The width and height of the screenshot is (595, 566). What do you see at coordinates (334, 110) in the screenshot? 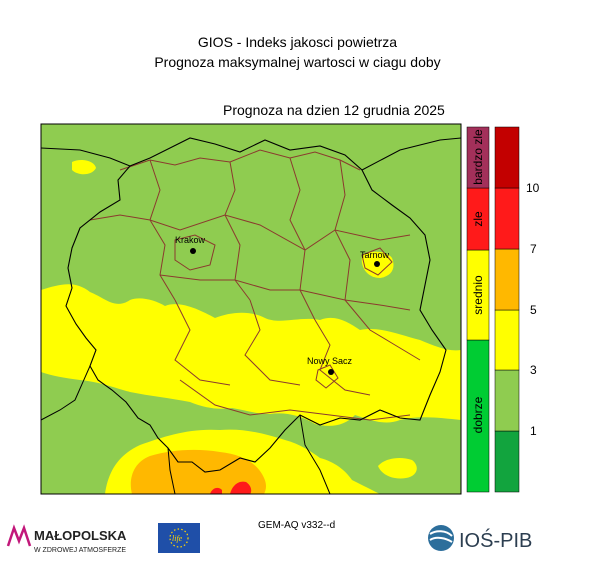
I see `forecast-date: Prognoza na dzien 12 grudnia 2025` at bounding box center [334, 110].